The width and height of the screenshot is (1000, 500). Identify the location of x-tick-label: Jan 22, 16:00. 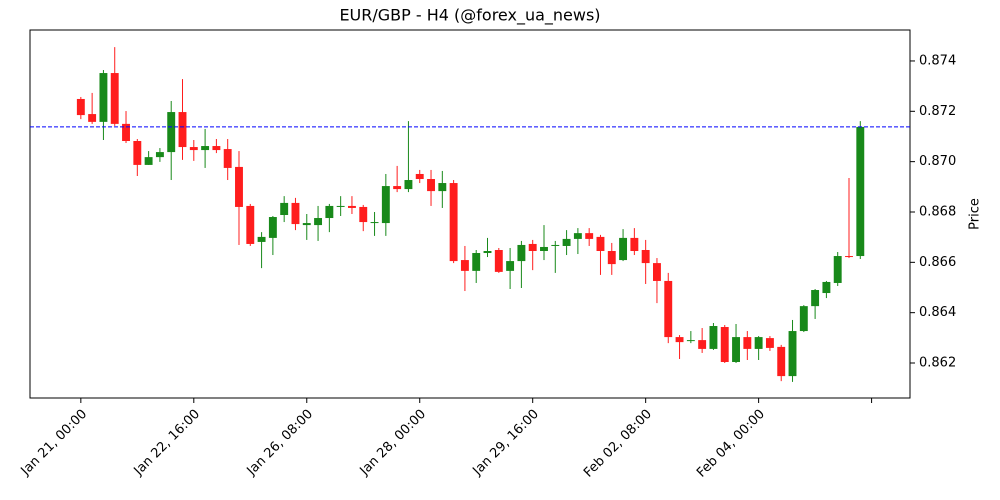
(167, 443).